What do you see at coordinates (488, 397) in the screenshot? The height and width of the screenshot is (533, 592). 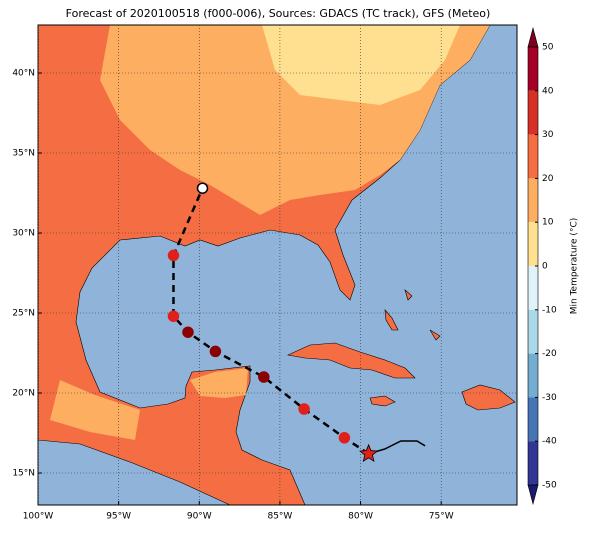 I see `hispaniola` at bounding box center [488, 397].